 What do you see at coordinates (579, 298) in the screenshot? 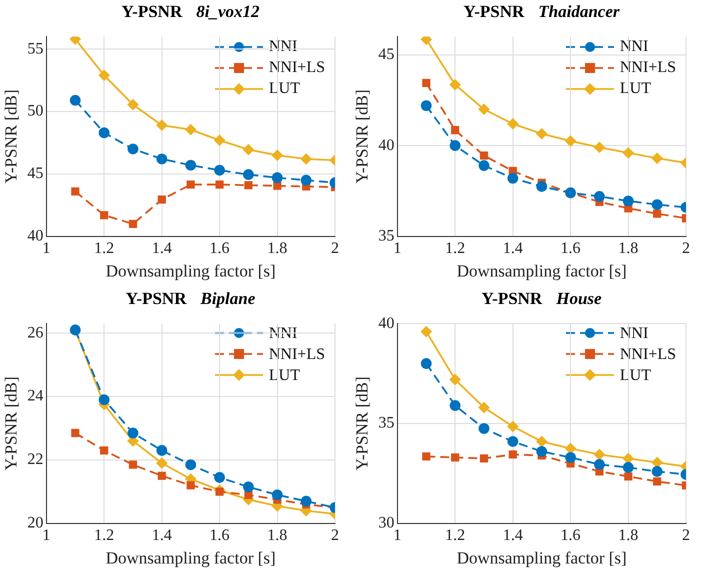
I see `chart-subtitle: House` at bounding box center [579, 298].